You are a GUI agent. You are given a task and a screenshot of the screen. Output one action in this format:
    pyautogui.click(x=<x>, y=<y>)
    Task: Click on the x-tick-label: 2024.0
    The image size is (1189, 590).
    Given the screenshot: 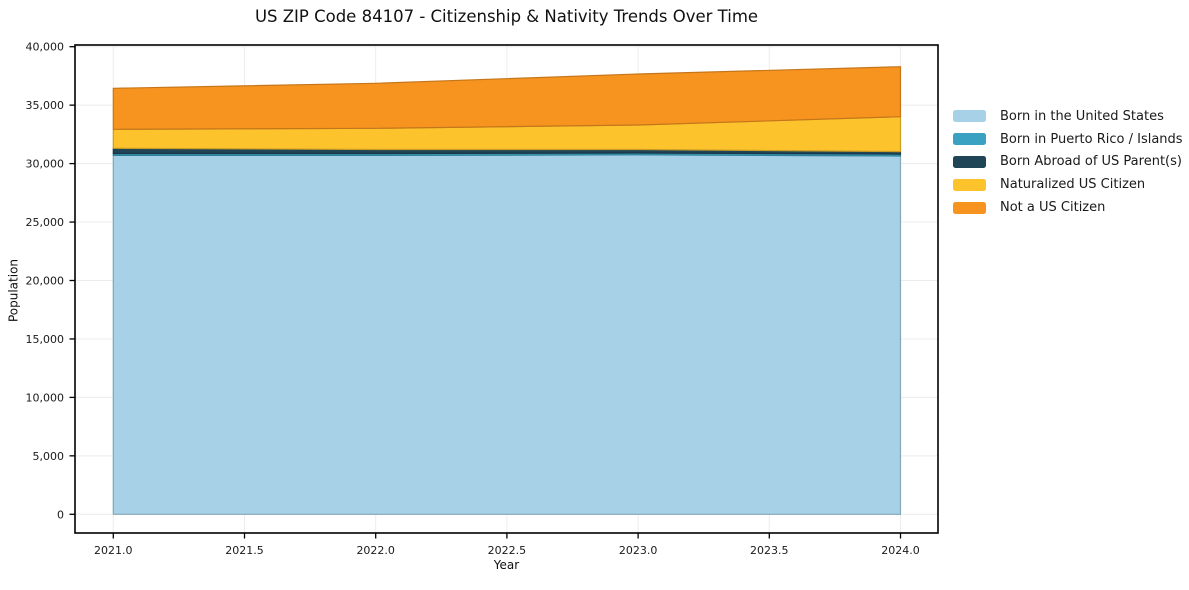 What is the action you would take?
    pyautogui.click(x=900, y=550)
    